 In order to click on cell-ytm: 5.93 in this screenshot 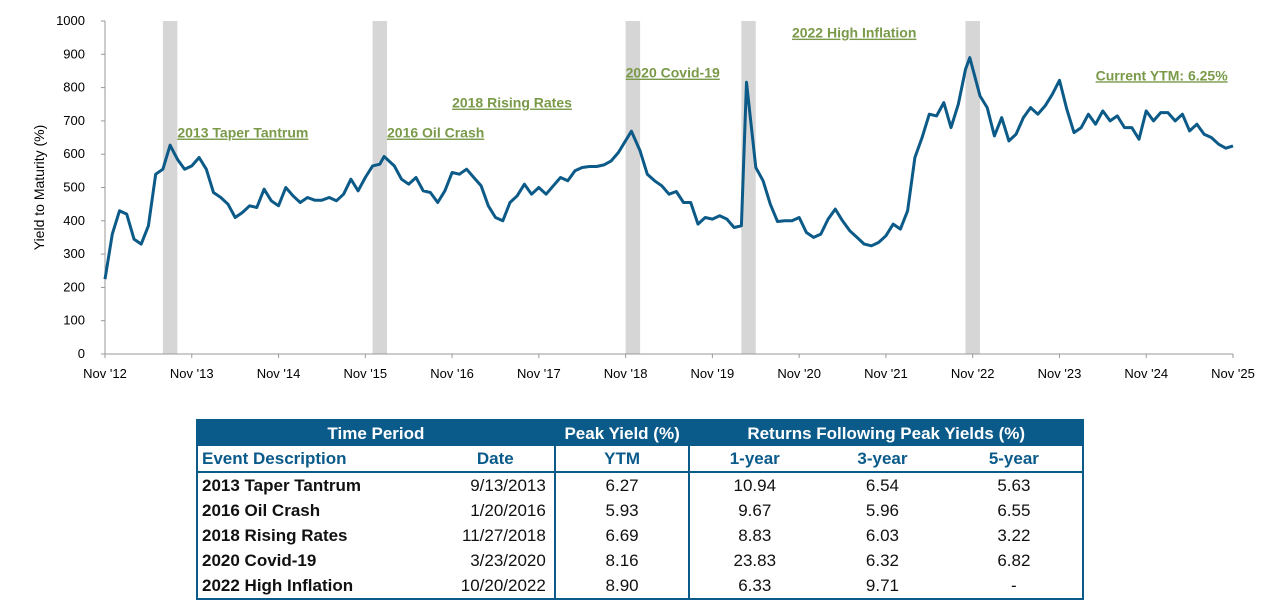, I will do `click(621, 510)`.